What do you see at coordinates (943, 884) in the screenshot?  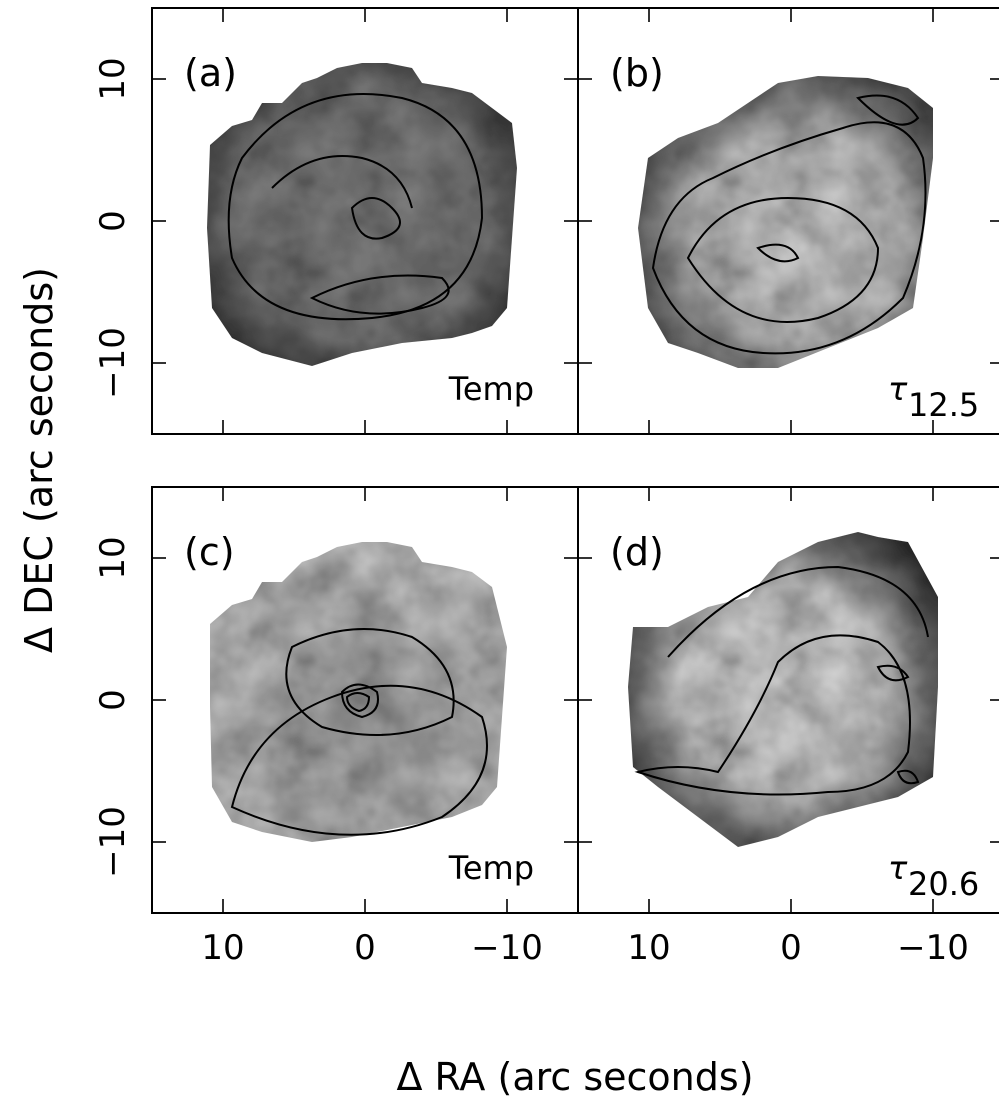 I see `annotation-subscript: 20.6` at bounding box center [943, 884].